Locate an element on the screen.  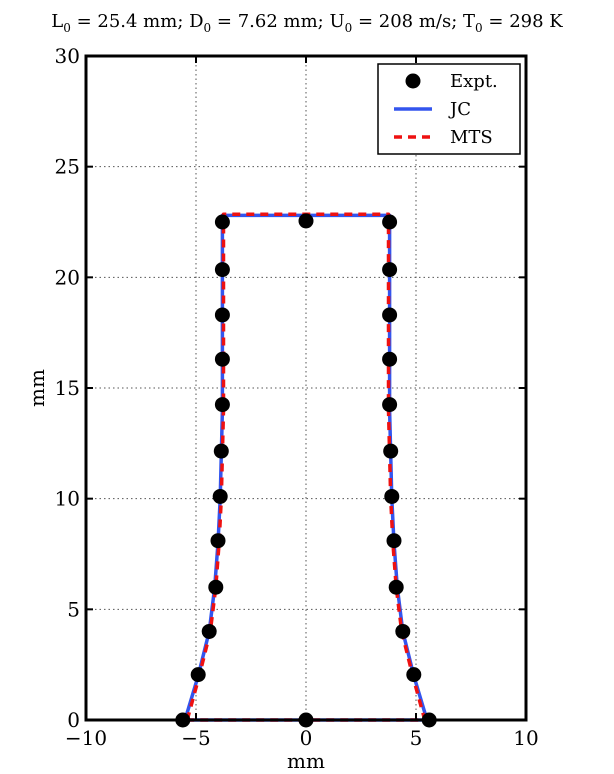
x-axis-label: mm is located at coordinates (306, 761).